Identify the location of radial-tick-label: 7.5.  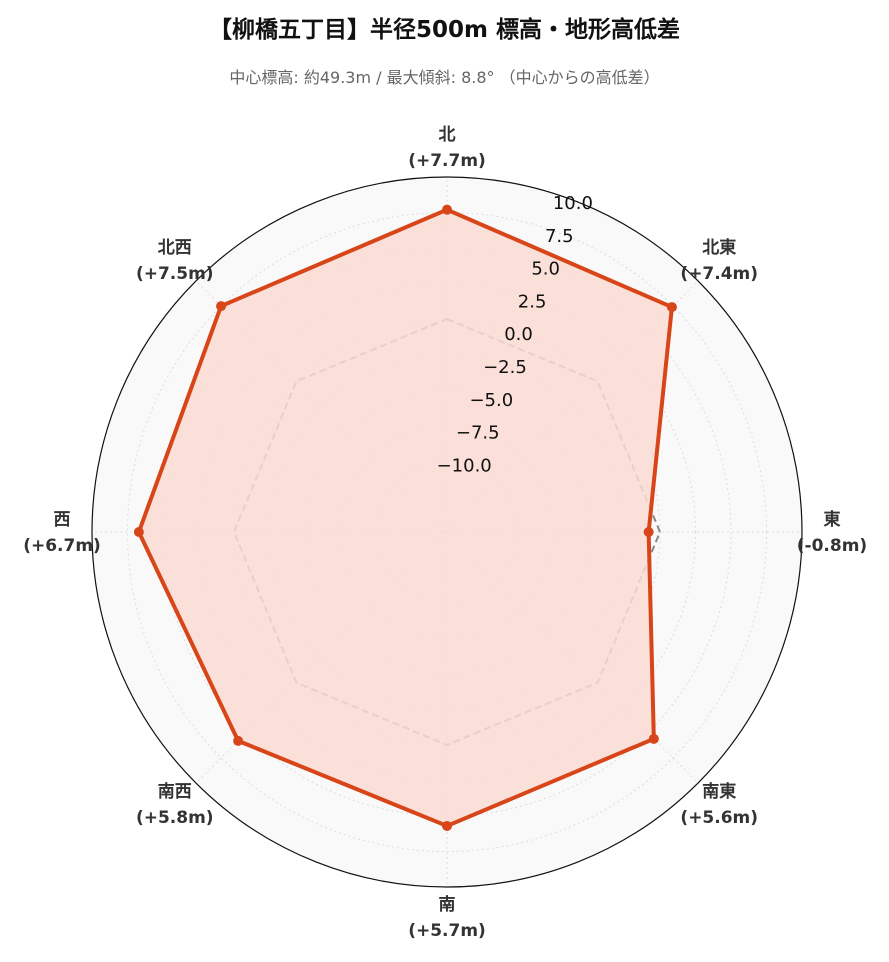
(559, 236).